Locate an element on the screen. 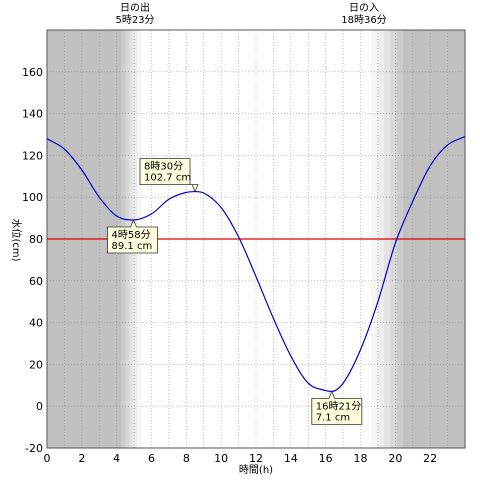 The height and width of the screenshot is (480, 480). callout-value: 102.7 cm is located at coordinates (167, 178).